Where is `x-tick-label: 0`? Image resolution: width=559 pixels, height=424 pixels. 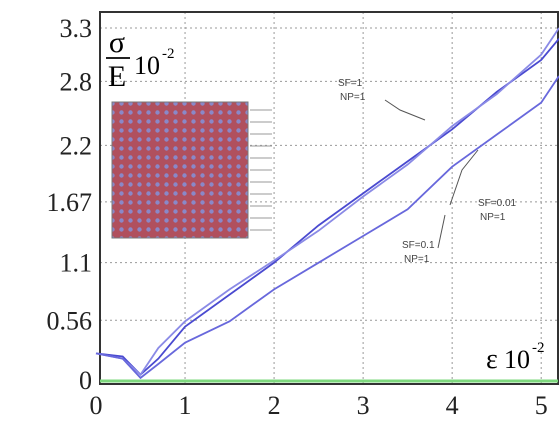
x-tick-label: 0 is located at coordinates (96, 405).